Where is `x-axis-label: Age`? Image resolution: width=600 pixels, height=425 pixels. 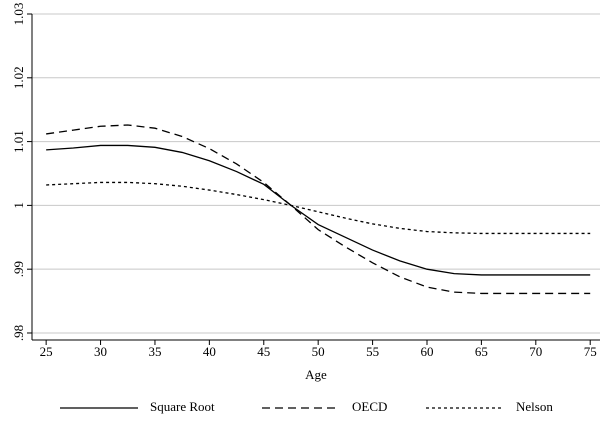 x-axis-label: Age is located at coordinates (316, 374).